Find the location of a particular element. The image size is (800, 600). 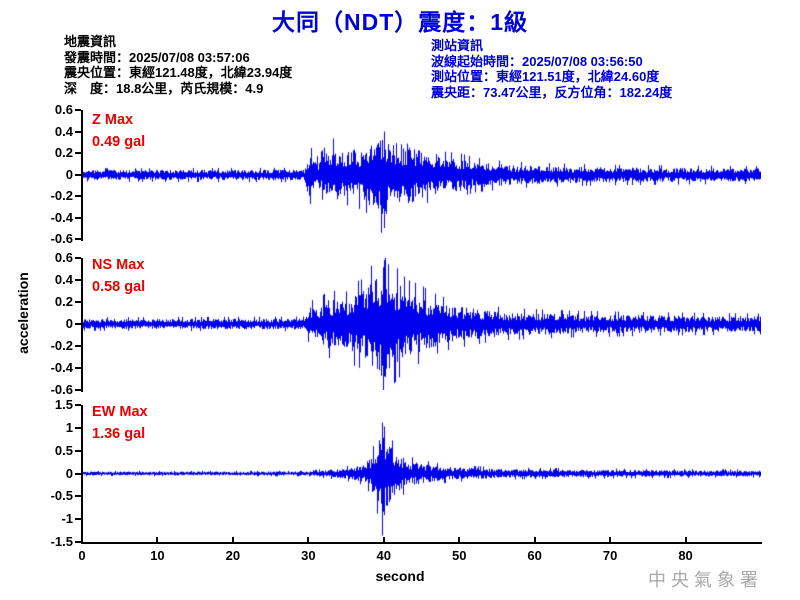

z-y-tick-label: 0.2 is located at coordinates (63, 152).